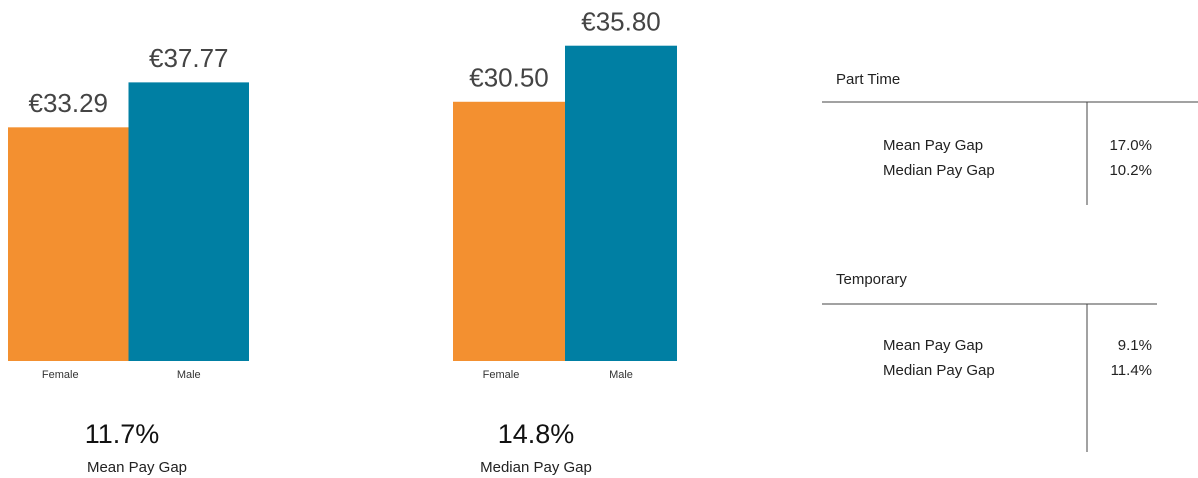  I want to click on row-value: 17.0%, so click(1130, 145).